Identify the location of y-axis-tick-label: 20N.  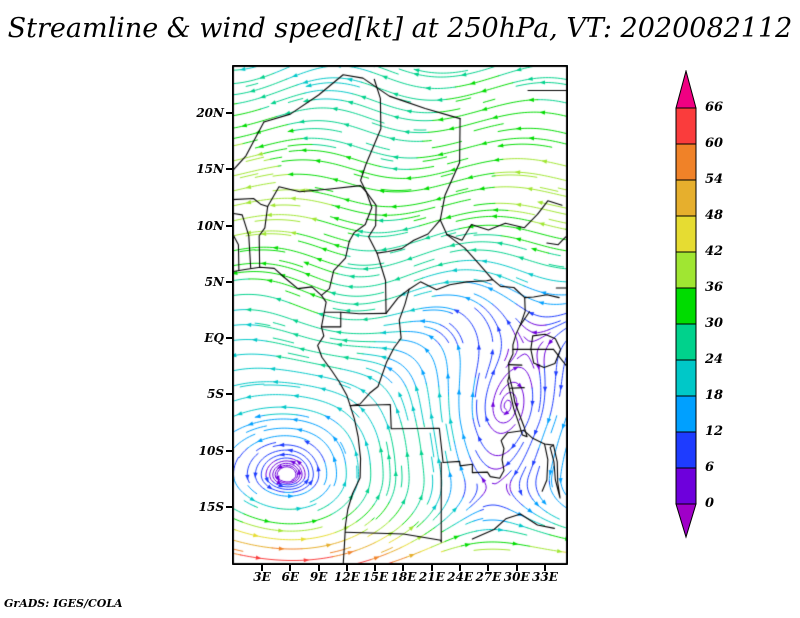
(210, 113).